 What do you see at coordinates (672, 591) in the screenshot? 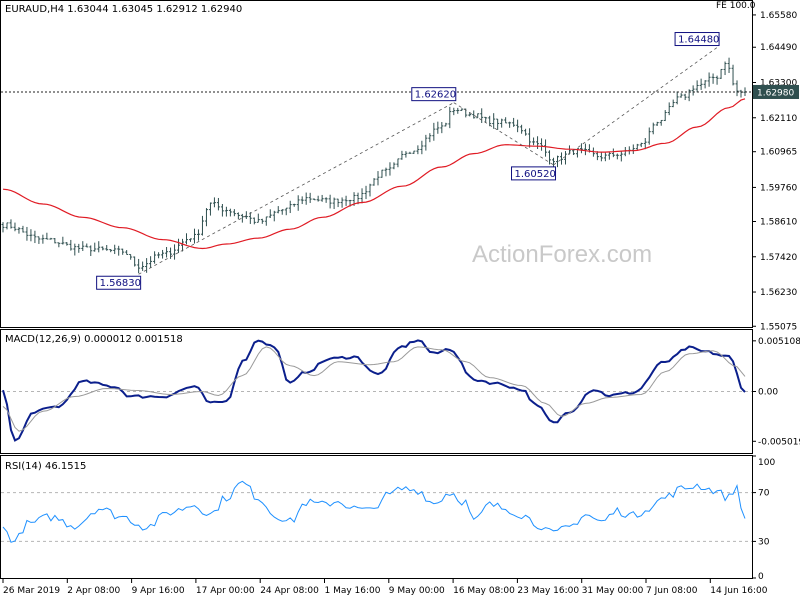
I see `x-tick-label: 7 Jun 08:00` at bounding box center [672, 591].